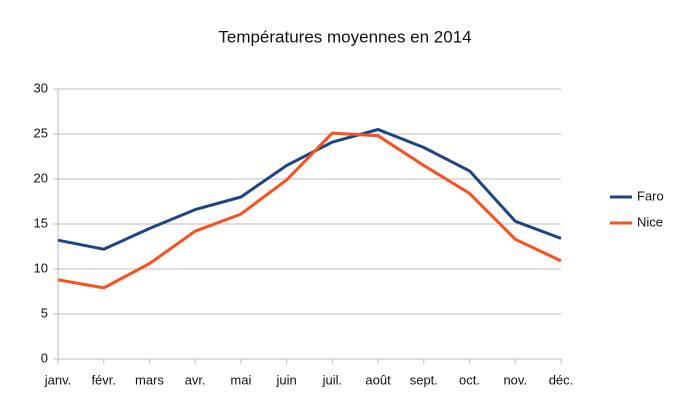 This screenshot has height=402, width=690. What do you see at coordinates (44, 357) in the screenshot?
I see `y-tick-label: 0` at bounding box center [44, 357].